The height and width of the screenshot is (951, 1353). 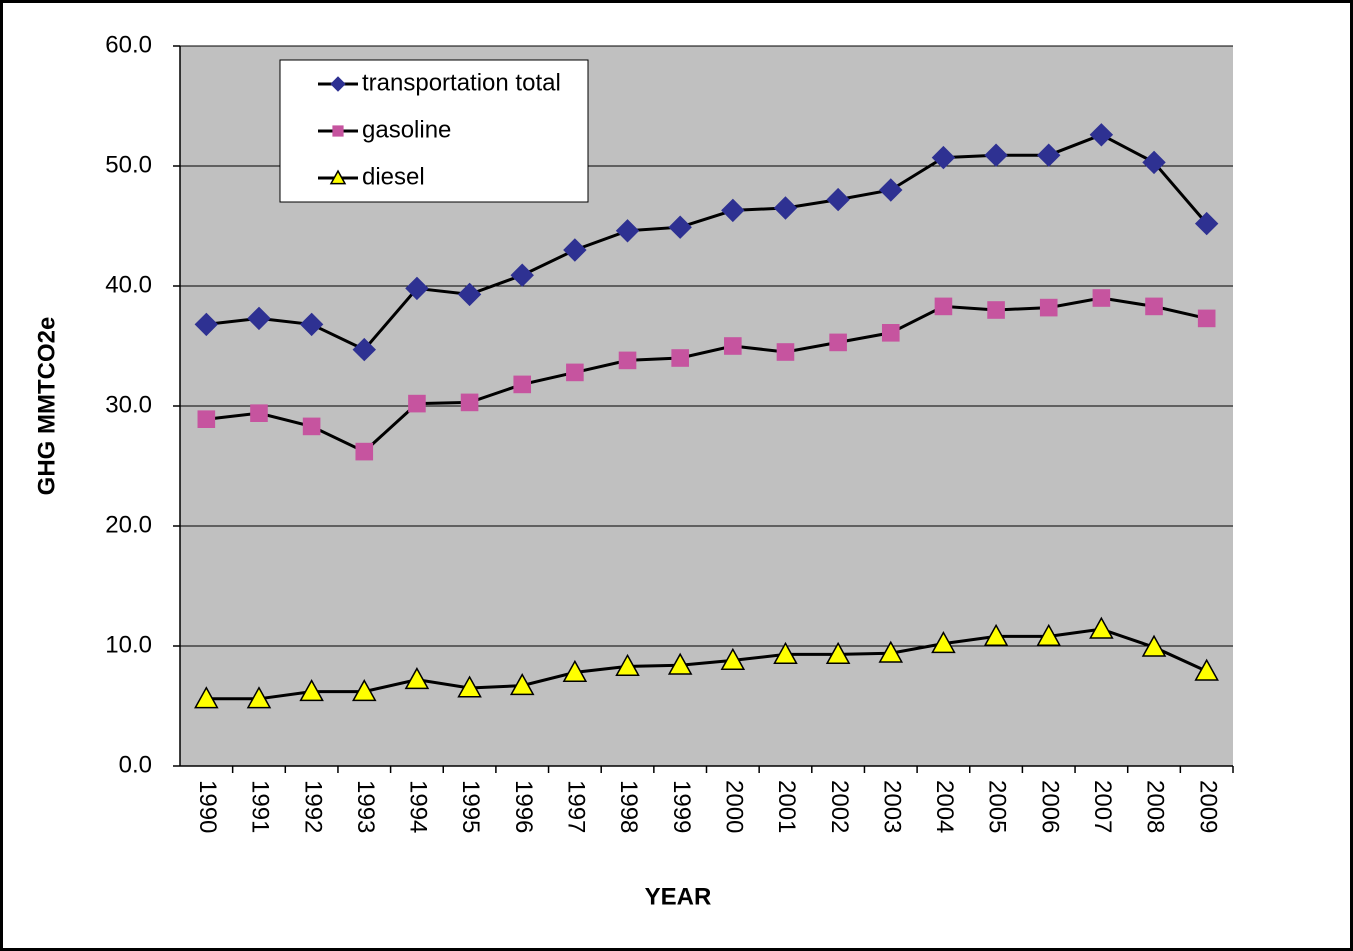 What do you see at coordinates (365, 806) in the screenshot?
I see `x-tick-label: 1993` at bounding box center [365, 806].